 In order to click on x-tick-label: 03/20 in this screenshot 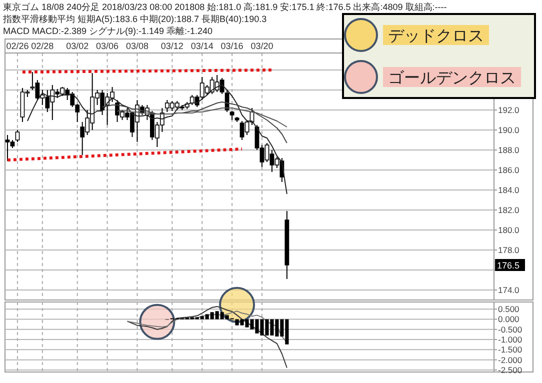, I will do `click(262, 46)`.